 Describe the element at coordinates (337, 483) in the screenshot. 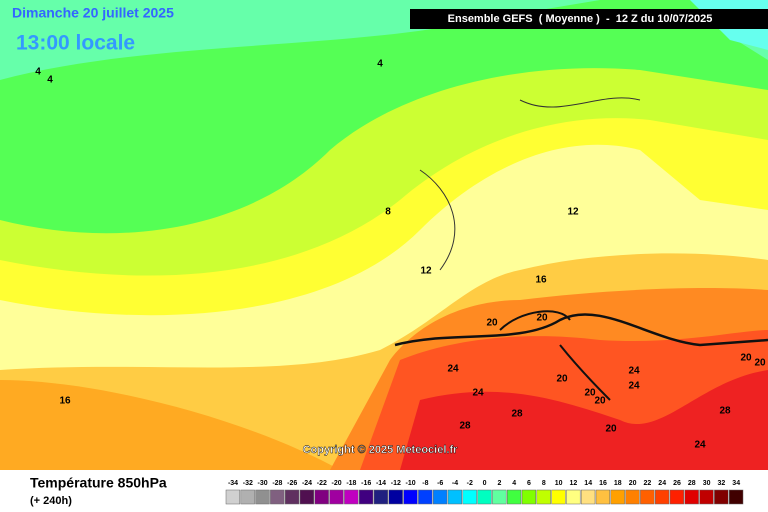

I see `scale-label: -20` at that location.